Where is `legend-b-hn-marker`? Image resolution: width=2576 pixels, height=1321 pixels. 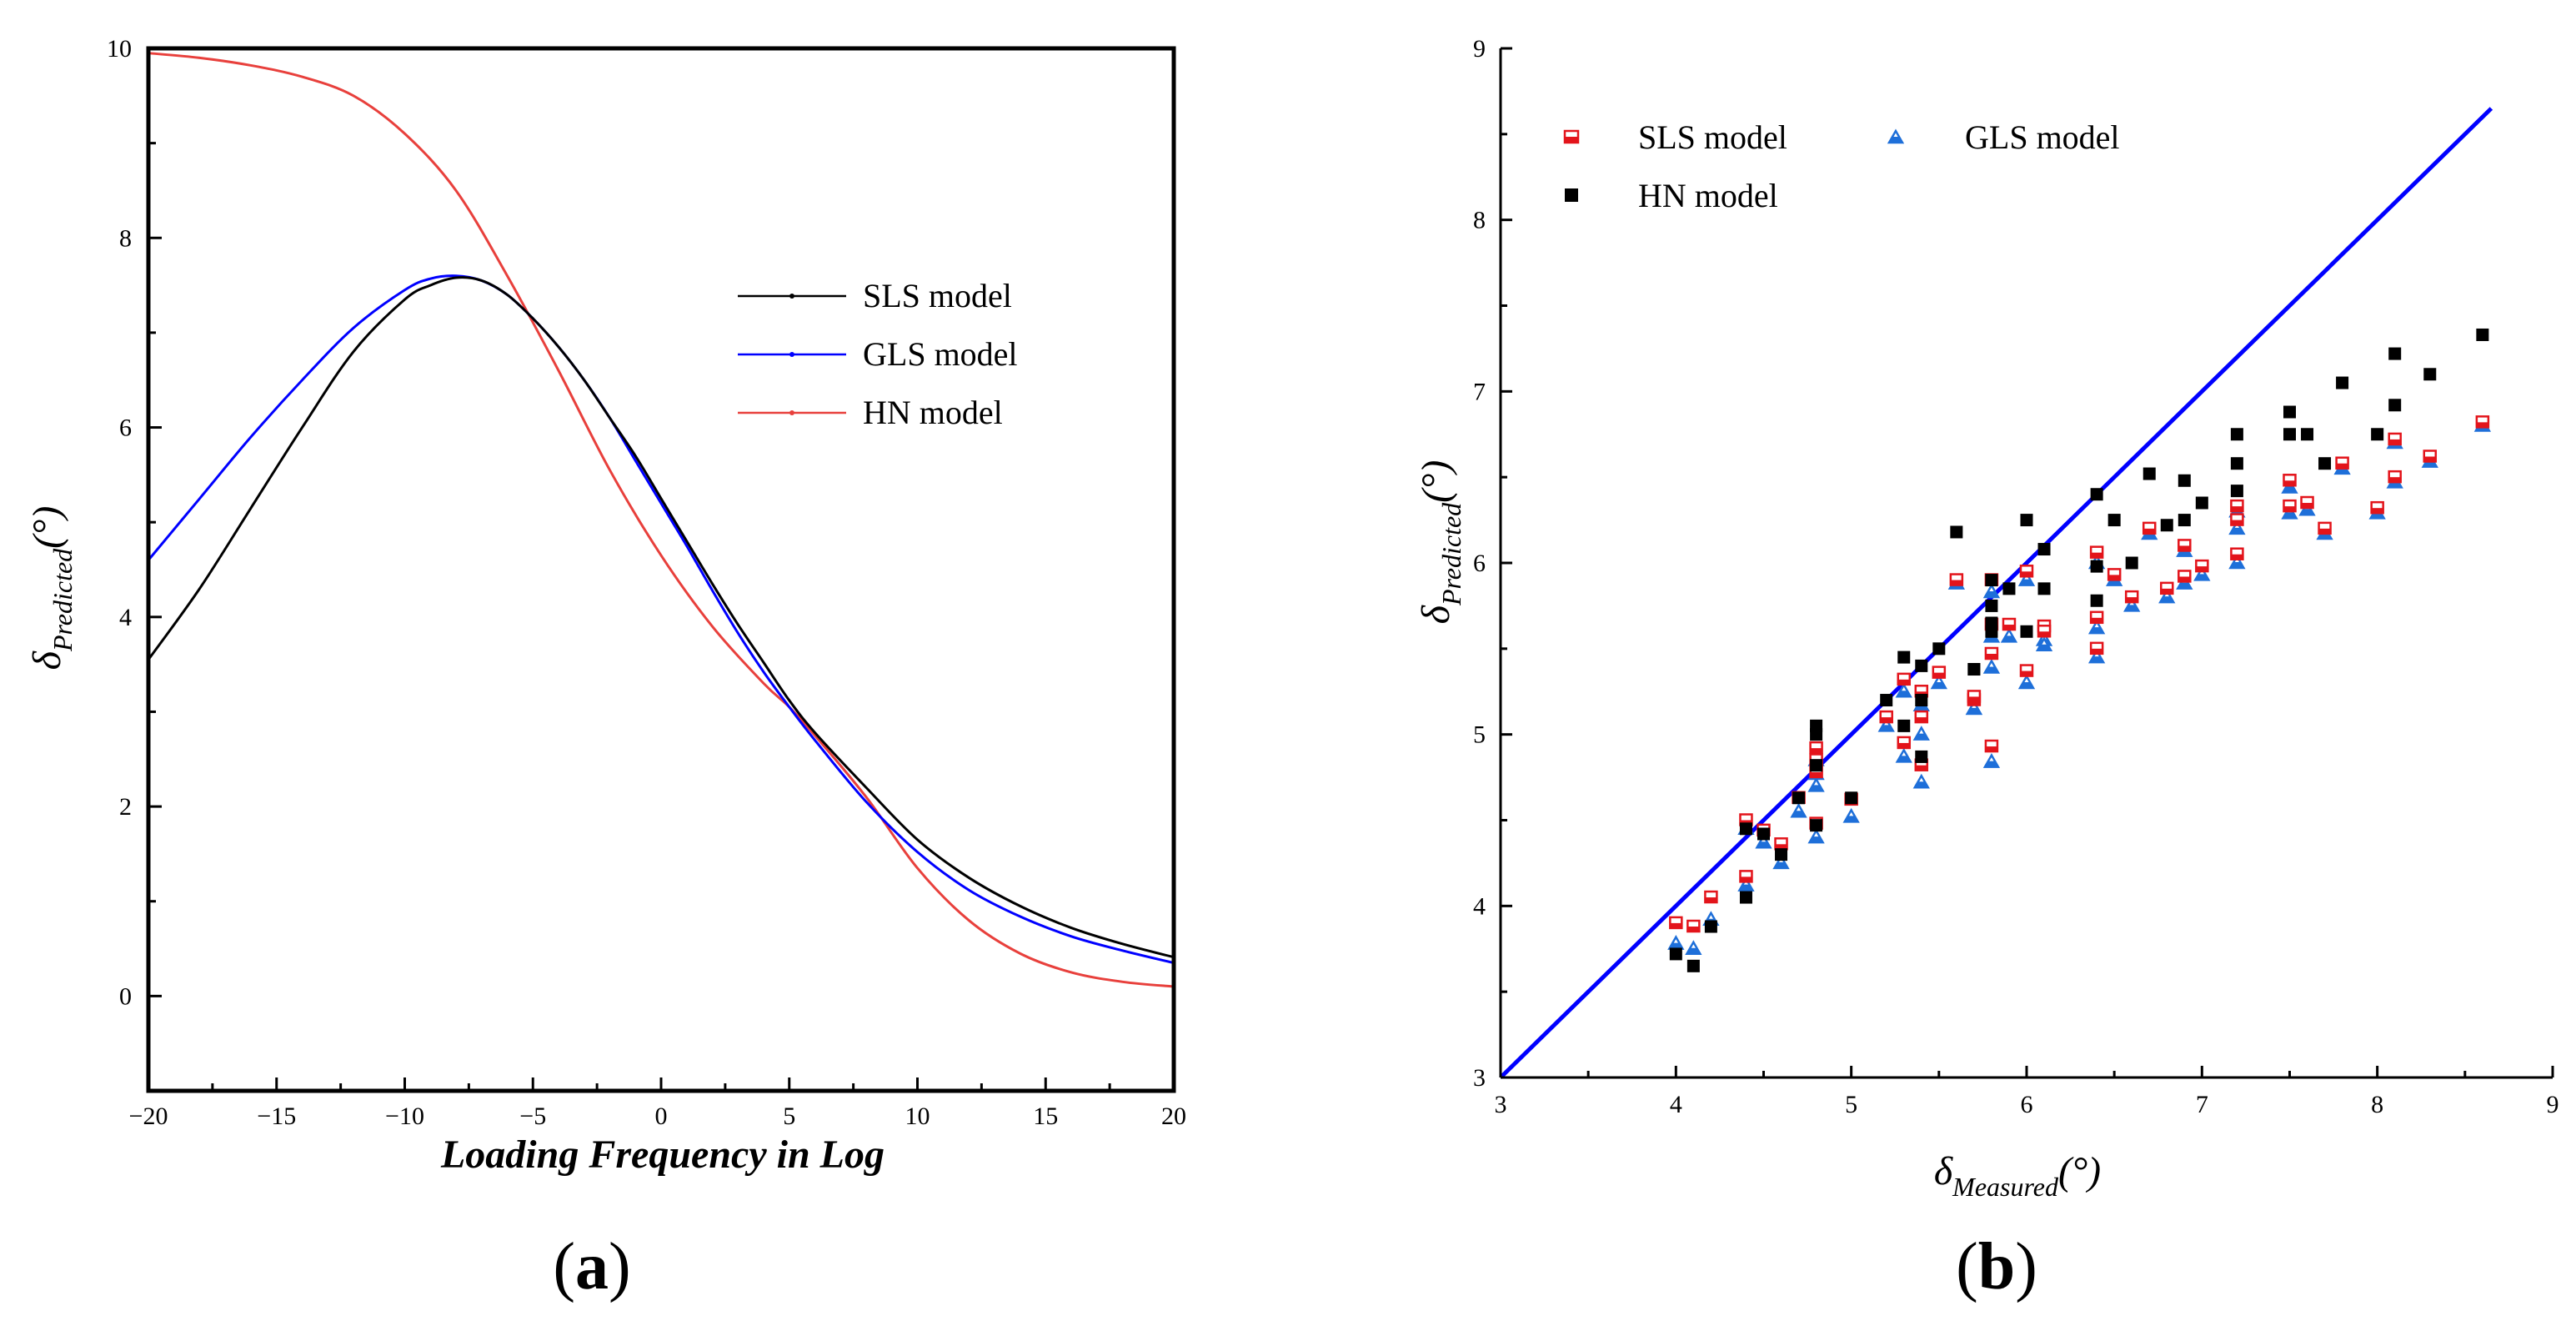 legend-b-hn-marker is located at coordinates (1571, 195).